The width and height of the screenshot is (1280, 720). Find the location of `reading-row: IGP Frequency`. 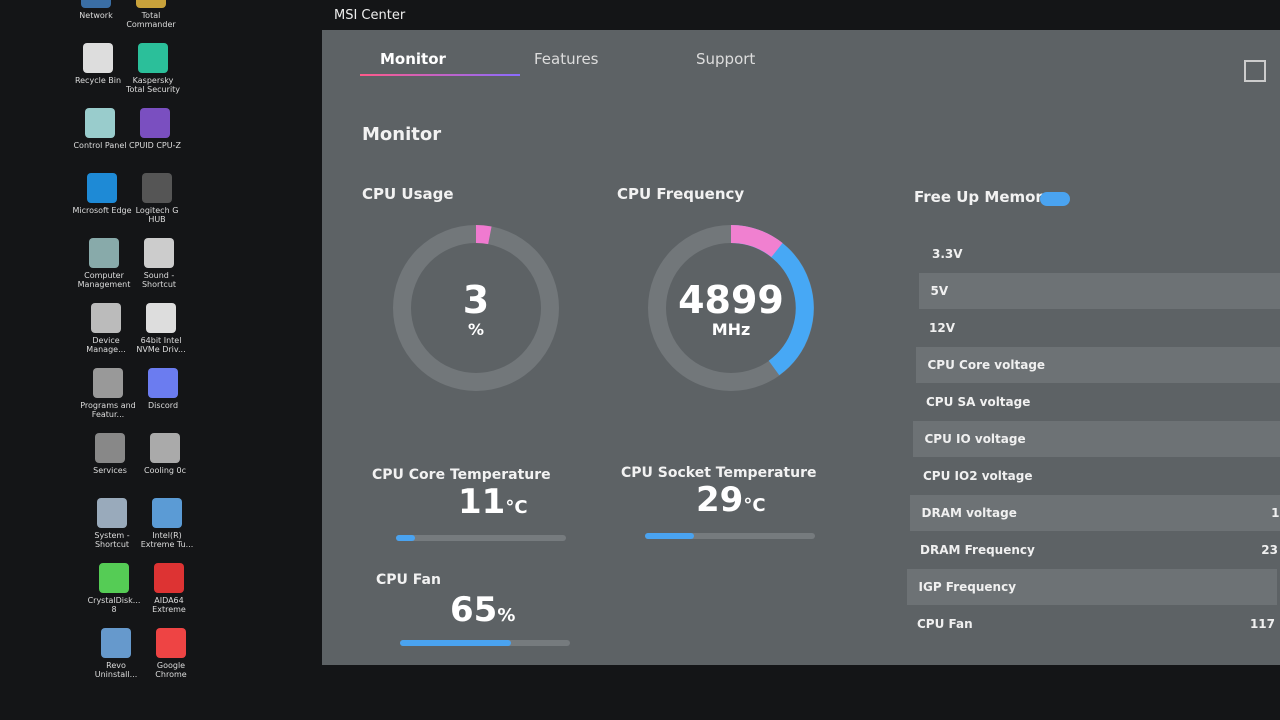

reading-row: IGP Frequency is located at coordinates (1091, 587).